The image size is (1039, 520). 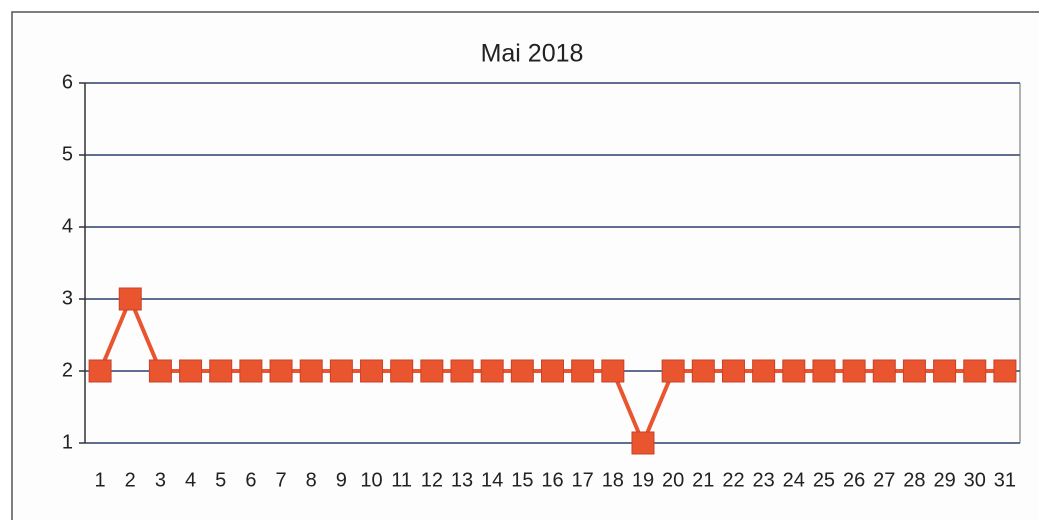 I want to click on x-tick-label: 10, so click(x=371, y=480).